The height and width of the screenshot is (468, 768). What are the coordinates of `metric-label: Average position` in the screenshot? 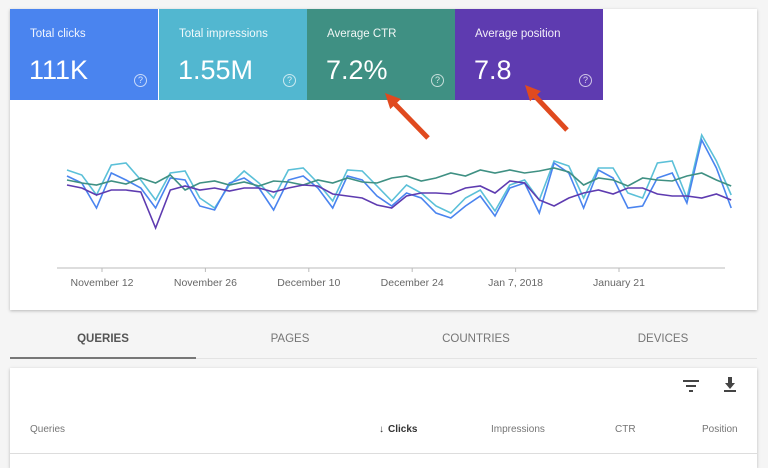 It's located at (518, 34).